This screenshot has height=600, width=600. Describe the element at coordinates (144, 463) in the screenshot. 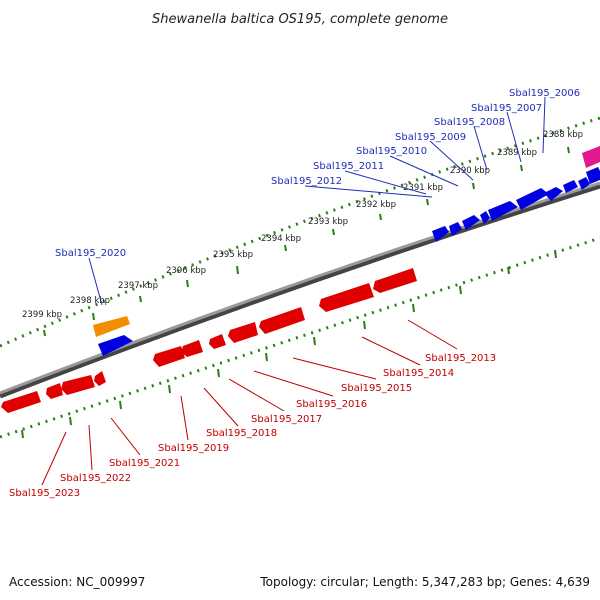

I see `gene-label-bottom: Sbal195_2021` at that location.